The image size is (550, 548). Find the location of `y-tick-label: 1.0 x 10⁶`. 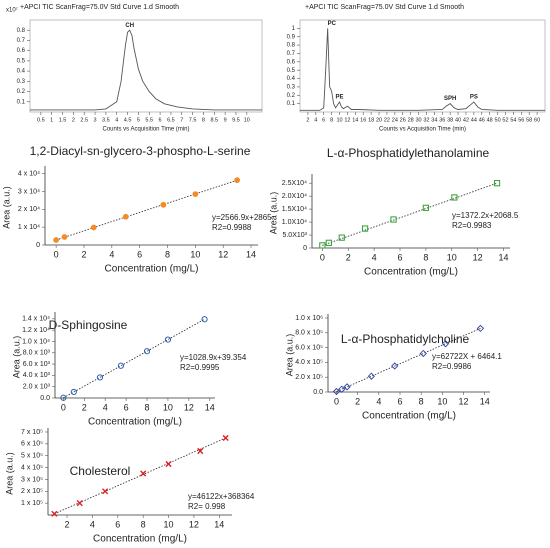

y-tick-label: 1.0 x 10⁶ is located at coordinates (309, 318).